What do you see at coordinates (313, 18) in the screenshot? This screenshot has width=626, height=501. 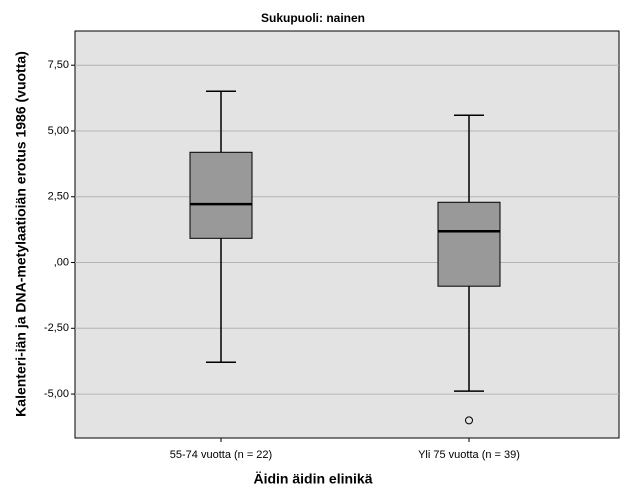 I see `chart-title: Sukupuoli: nainen` at bounding box center [313, 18].